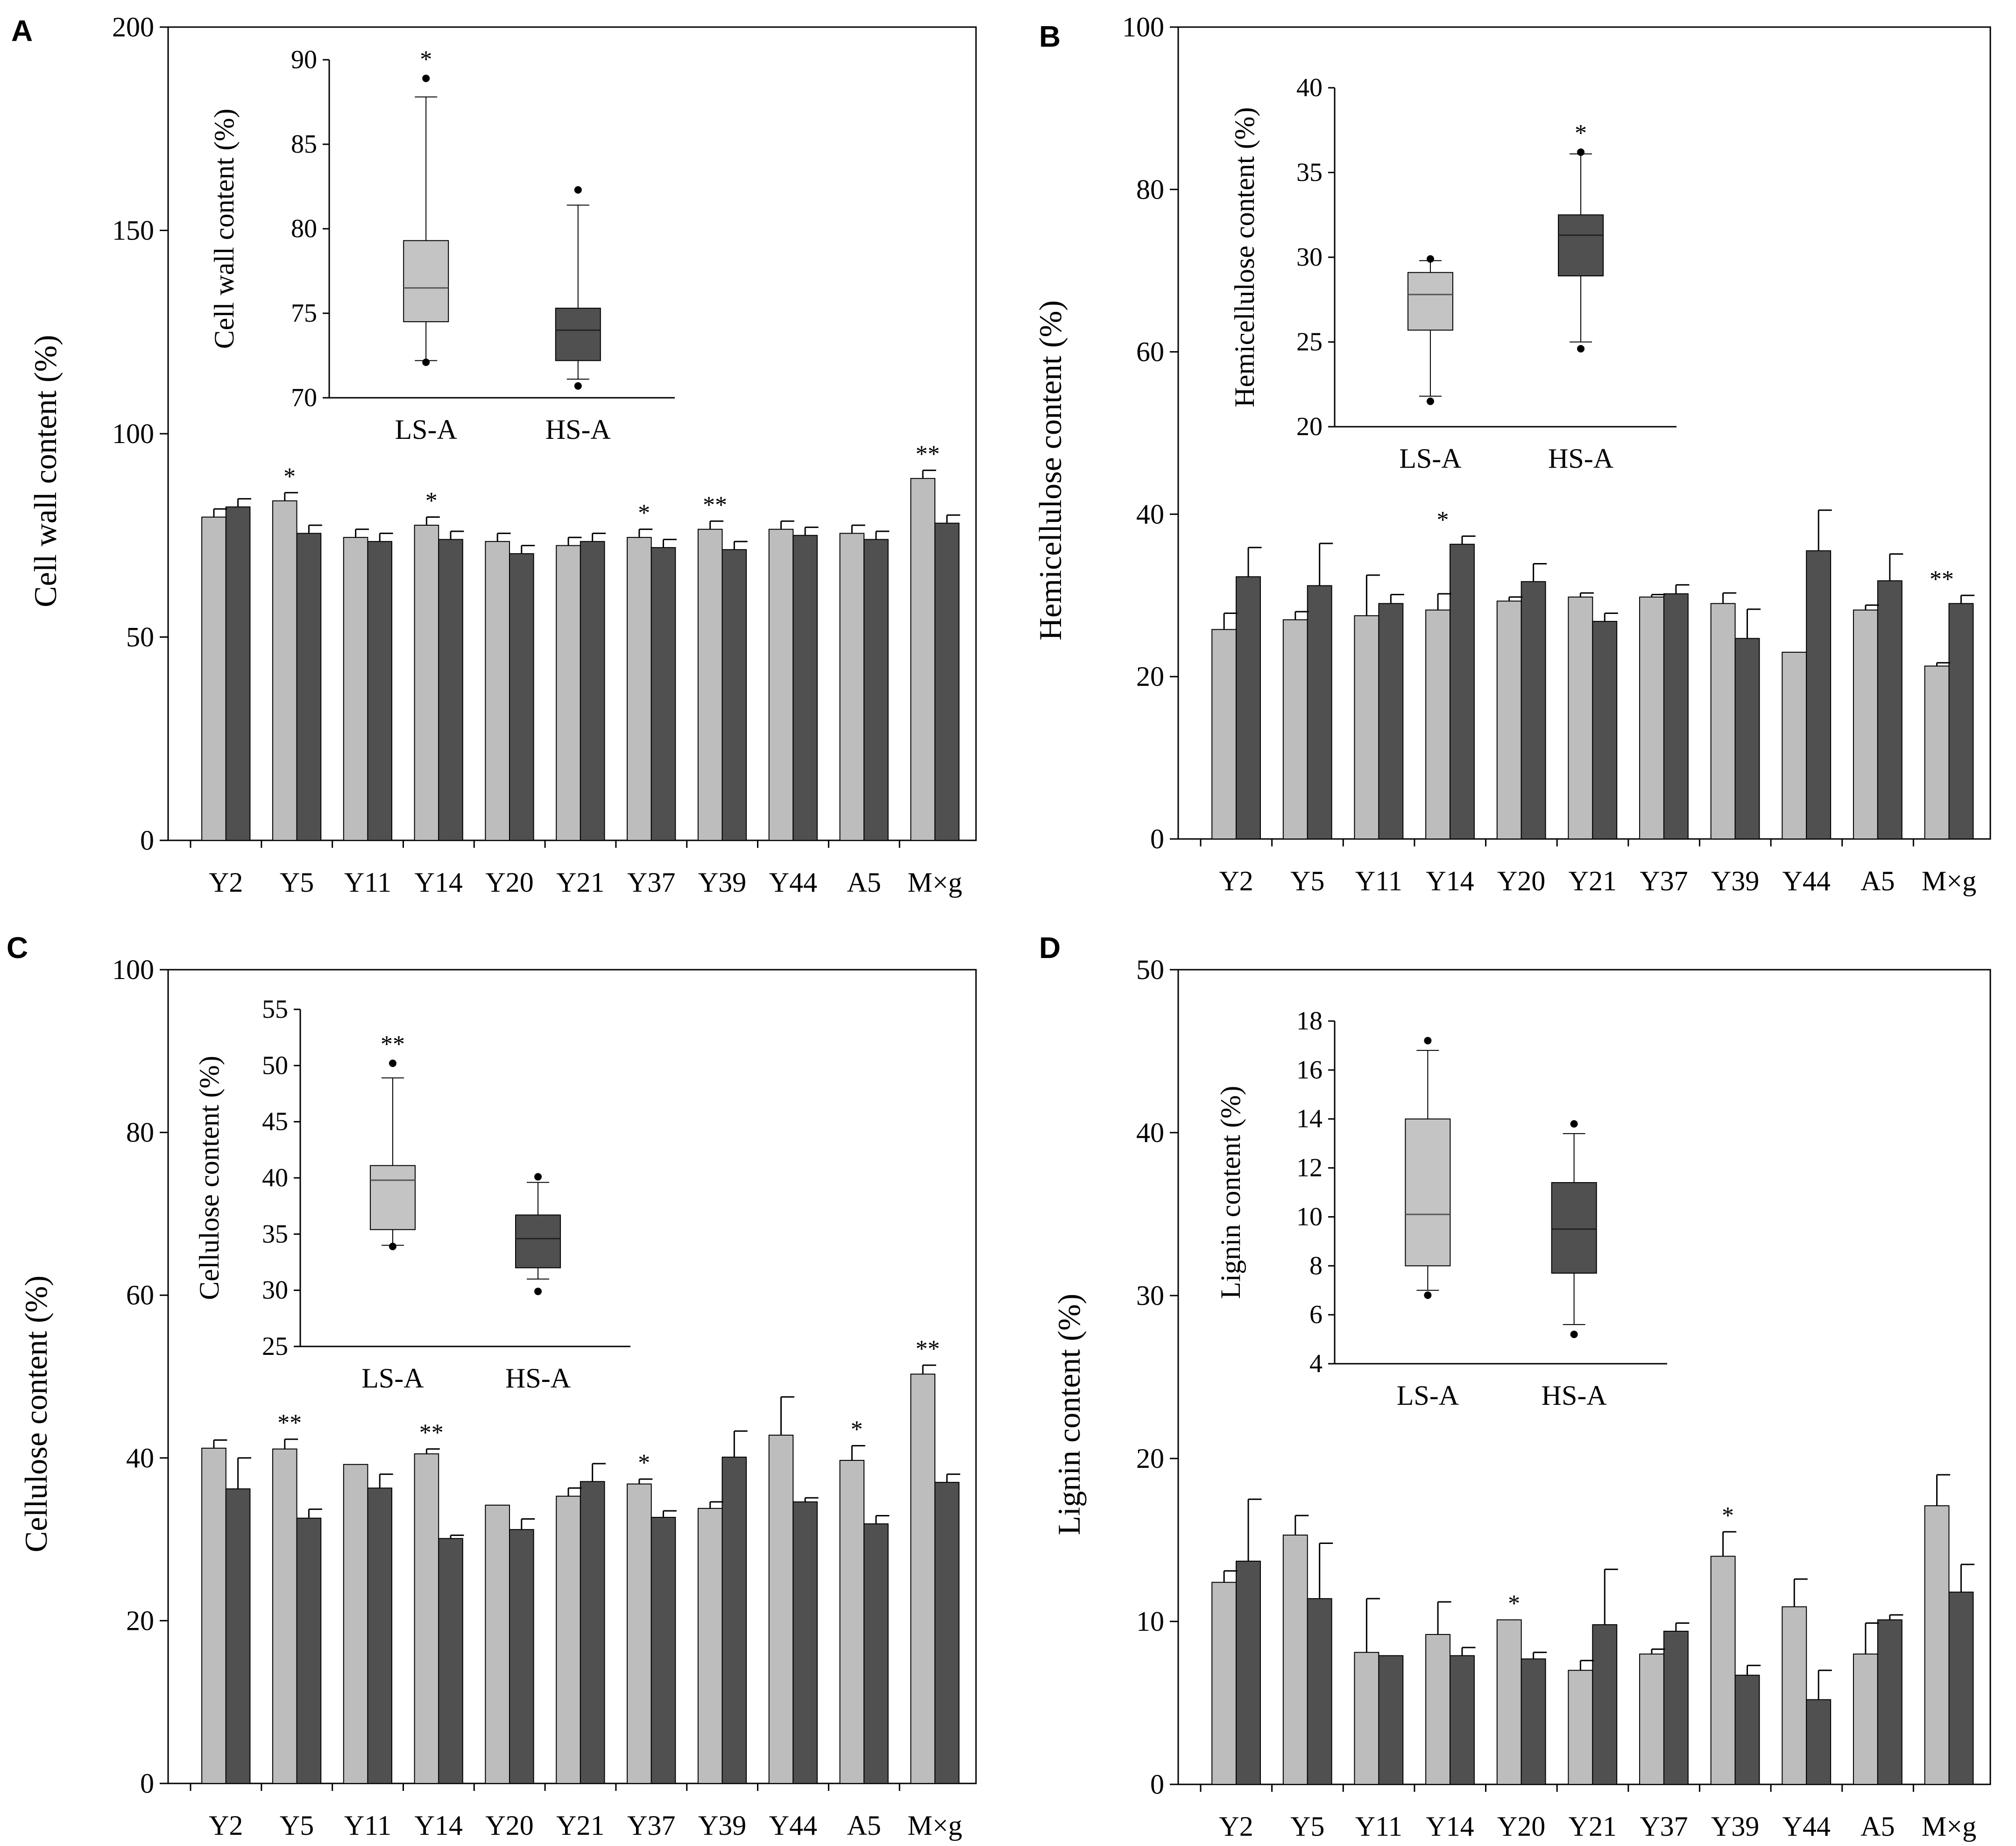 This screenshot has width=2016, height=1846. What do you see at coordinates (1309, 88) in the screenshot?
I see `inset-y-tick-label: 40` at bounding box center [1309, 88].